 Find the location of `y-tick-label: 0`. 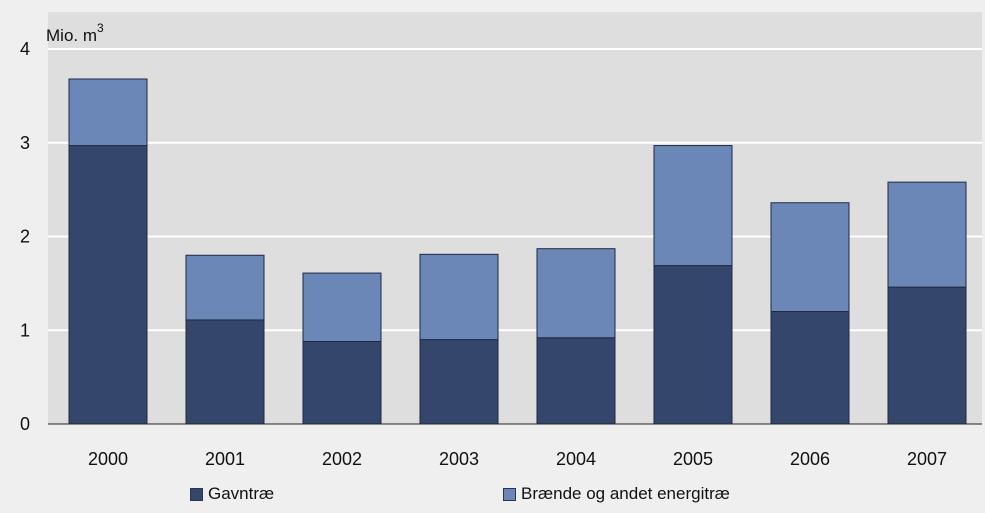

y-tick-label: 0 is located at coordinates (25, 424).